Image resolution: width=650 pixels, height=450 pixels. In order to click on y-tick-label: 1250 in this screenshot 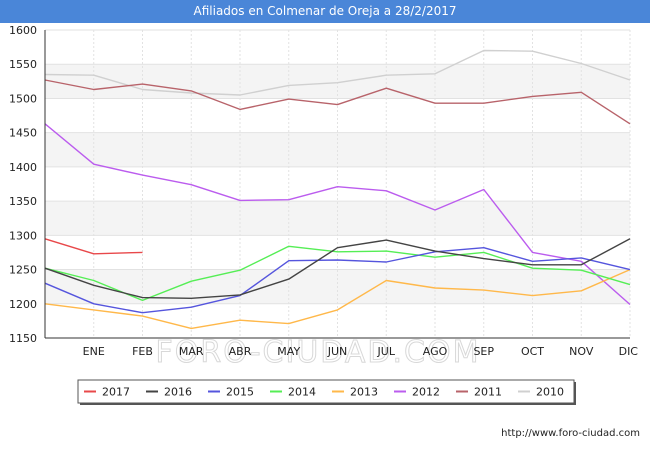, I will do `click(23, 270)`.